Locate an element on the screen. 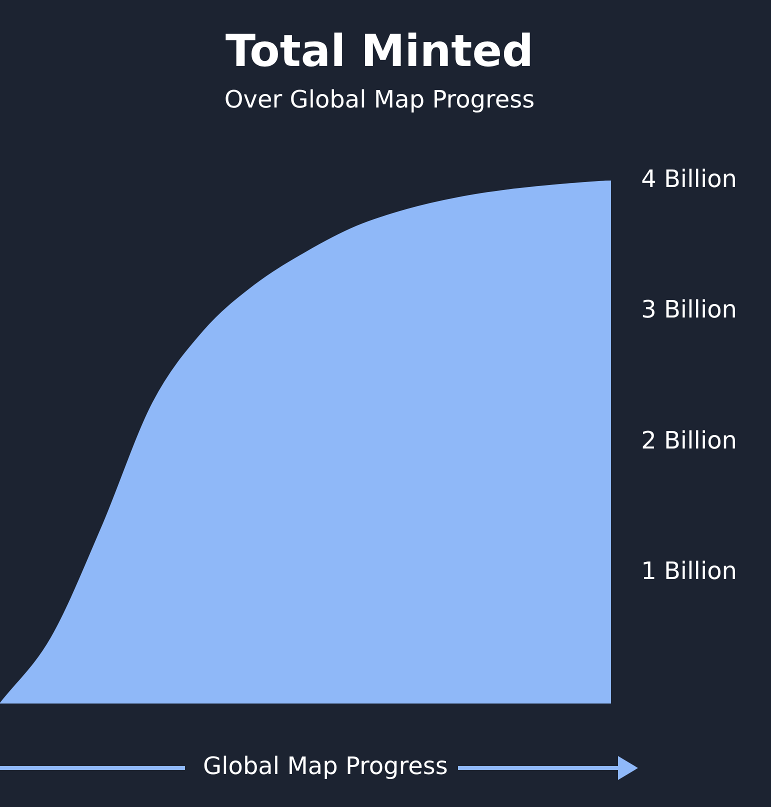 Image resolution: width=771 pixels, height=807 pixels. chart-subtitle: Over Global Map Progress is located at coordinates (379, 99).